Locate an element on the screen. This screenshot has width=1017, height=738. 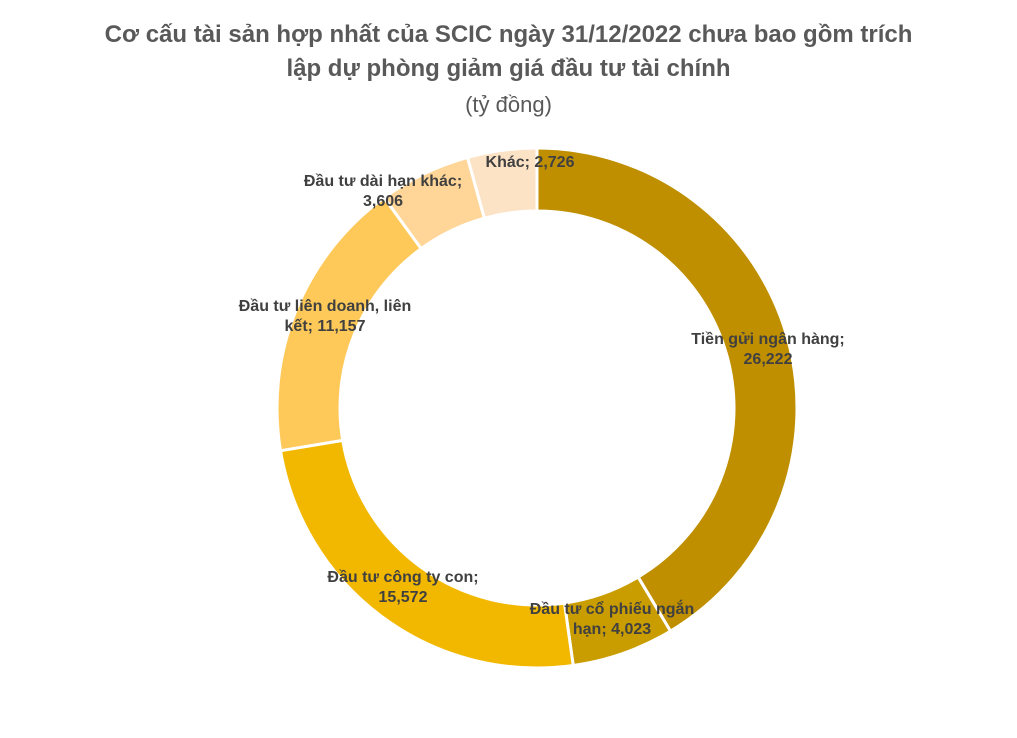
value-label: 15,572 is located at coordinates (403, 597).